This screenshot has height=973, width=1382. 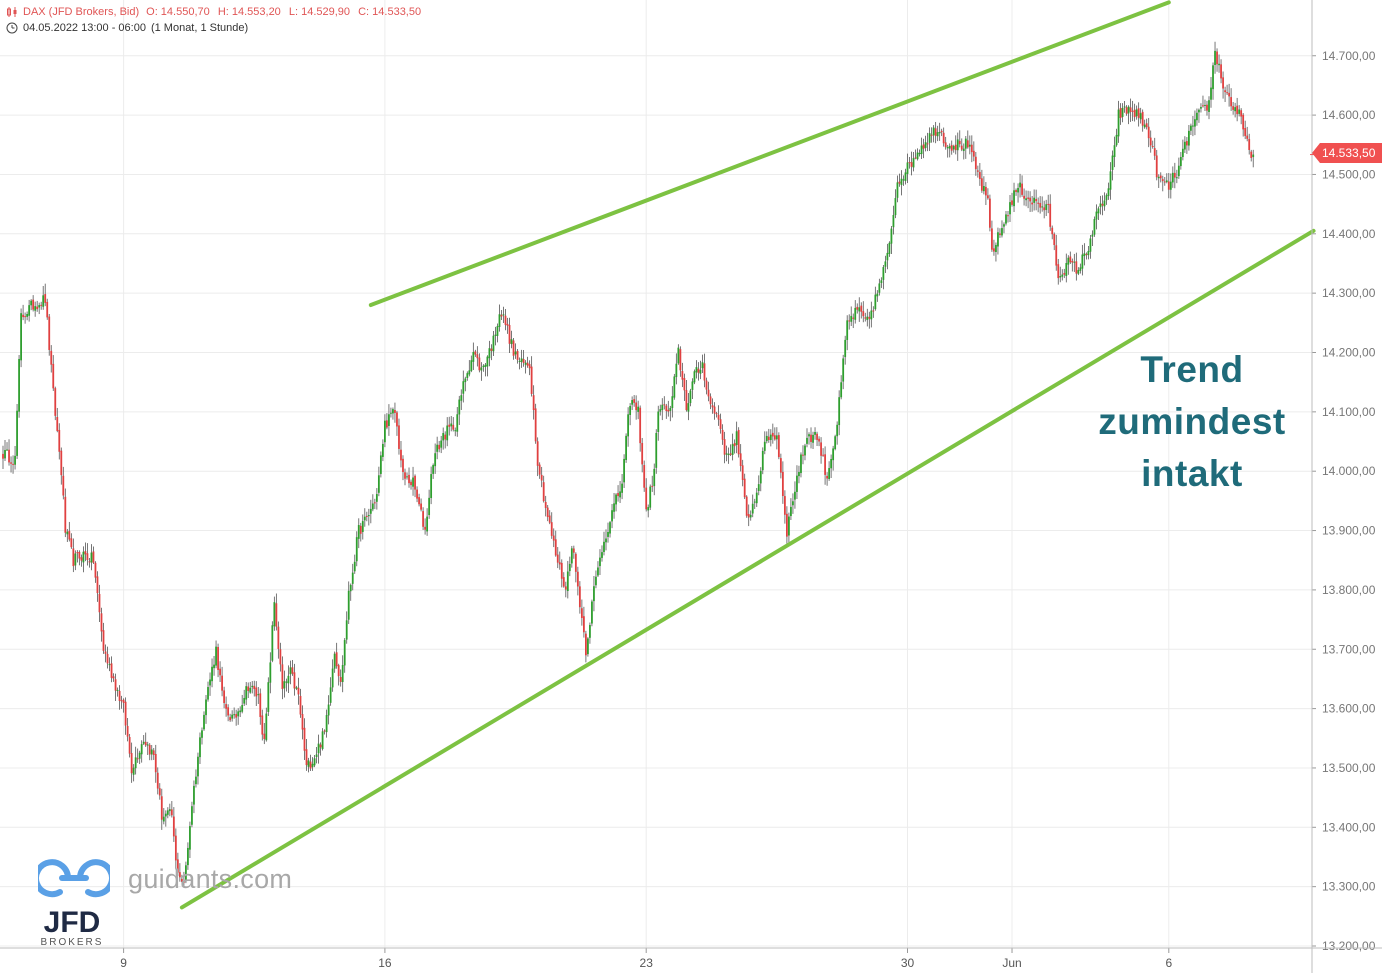 I want to click on clock-icon, so click(x=12, y=28).